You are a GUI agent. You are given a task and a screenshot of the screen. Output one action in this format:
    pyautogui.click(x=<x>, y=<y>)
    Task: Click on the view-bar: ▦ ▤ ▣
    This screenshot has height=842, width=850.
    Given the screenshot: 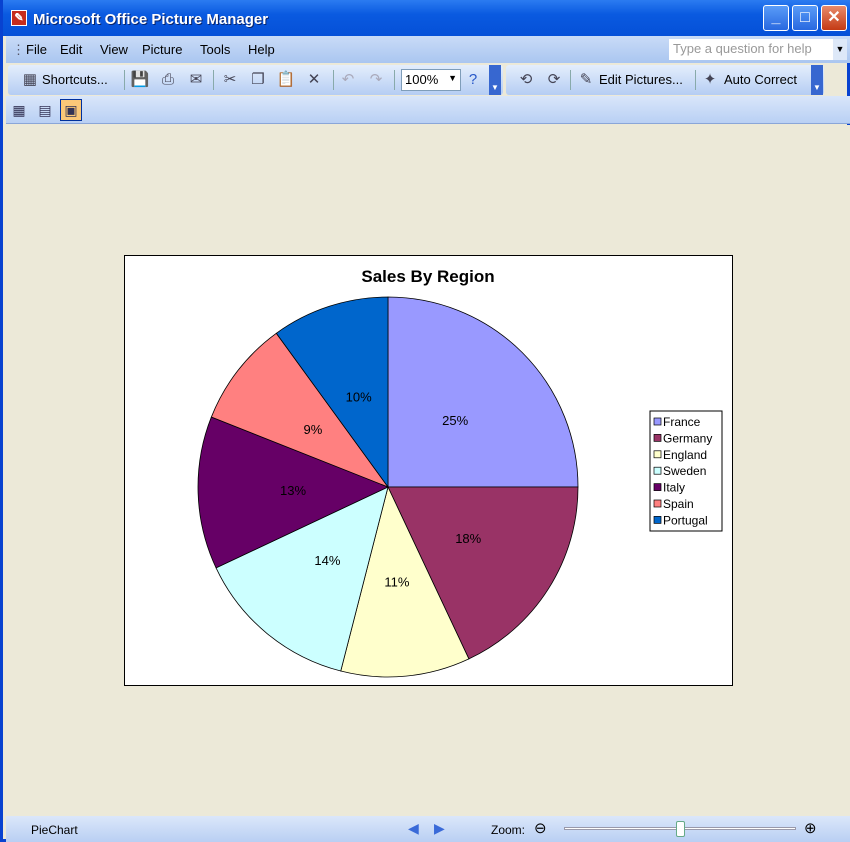 What is the action you would take?
    pyautogui.click(x=428, y=110)
    